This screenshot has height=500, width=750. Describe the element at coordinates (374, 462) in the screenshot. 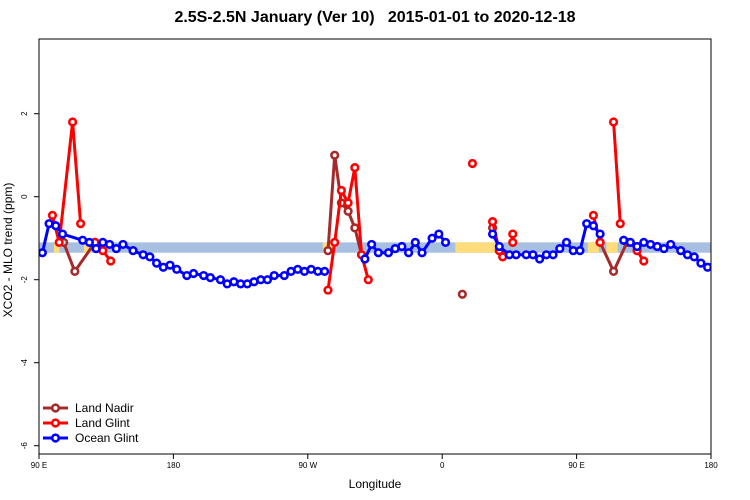

I see `x-axis: 90 E 180 90 W 0 90 E 180` at that location.